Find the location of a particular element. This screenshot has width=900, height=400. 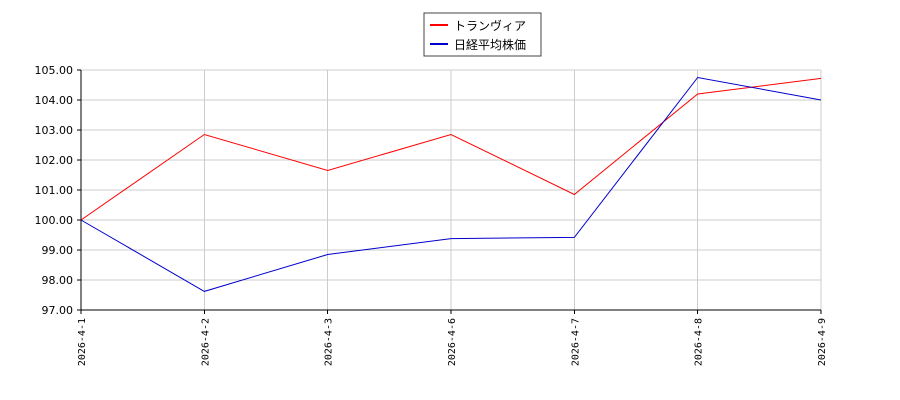

y-tick-label: 101.00 is located at coordinates (54, 190).